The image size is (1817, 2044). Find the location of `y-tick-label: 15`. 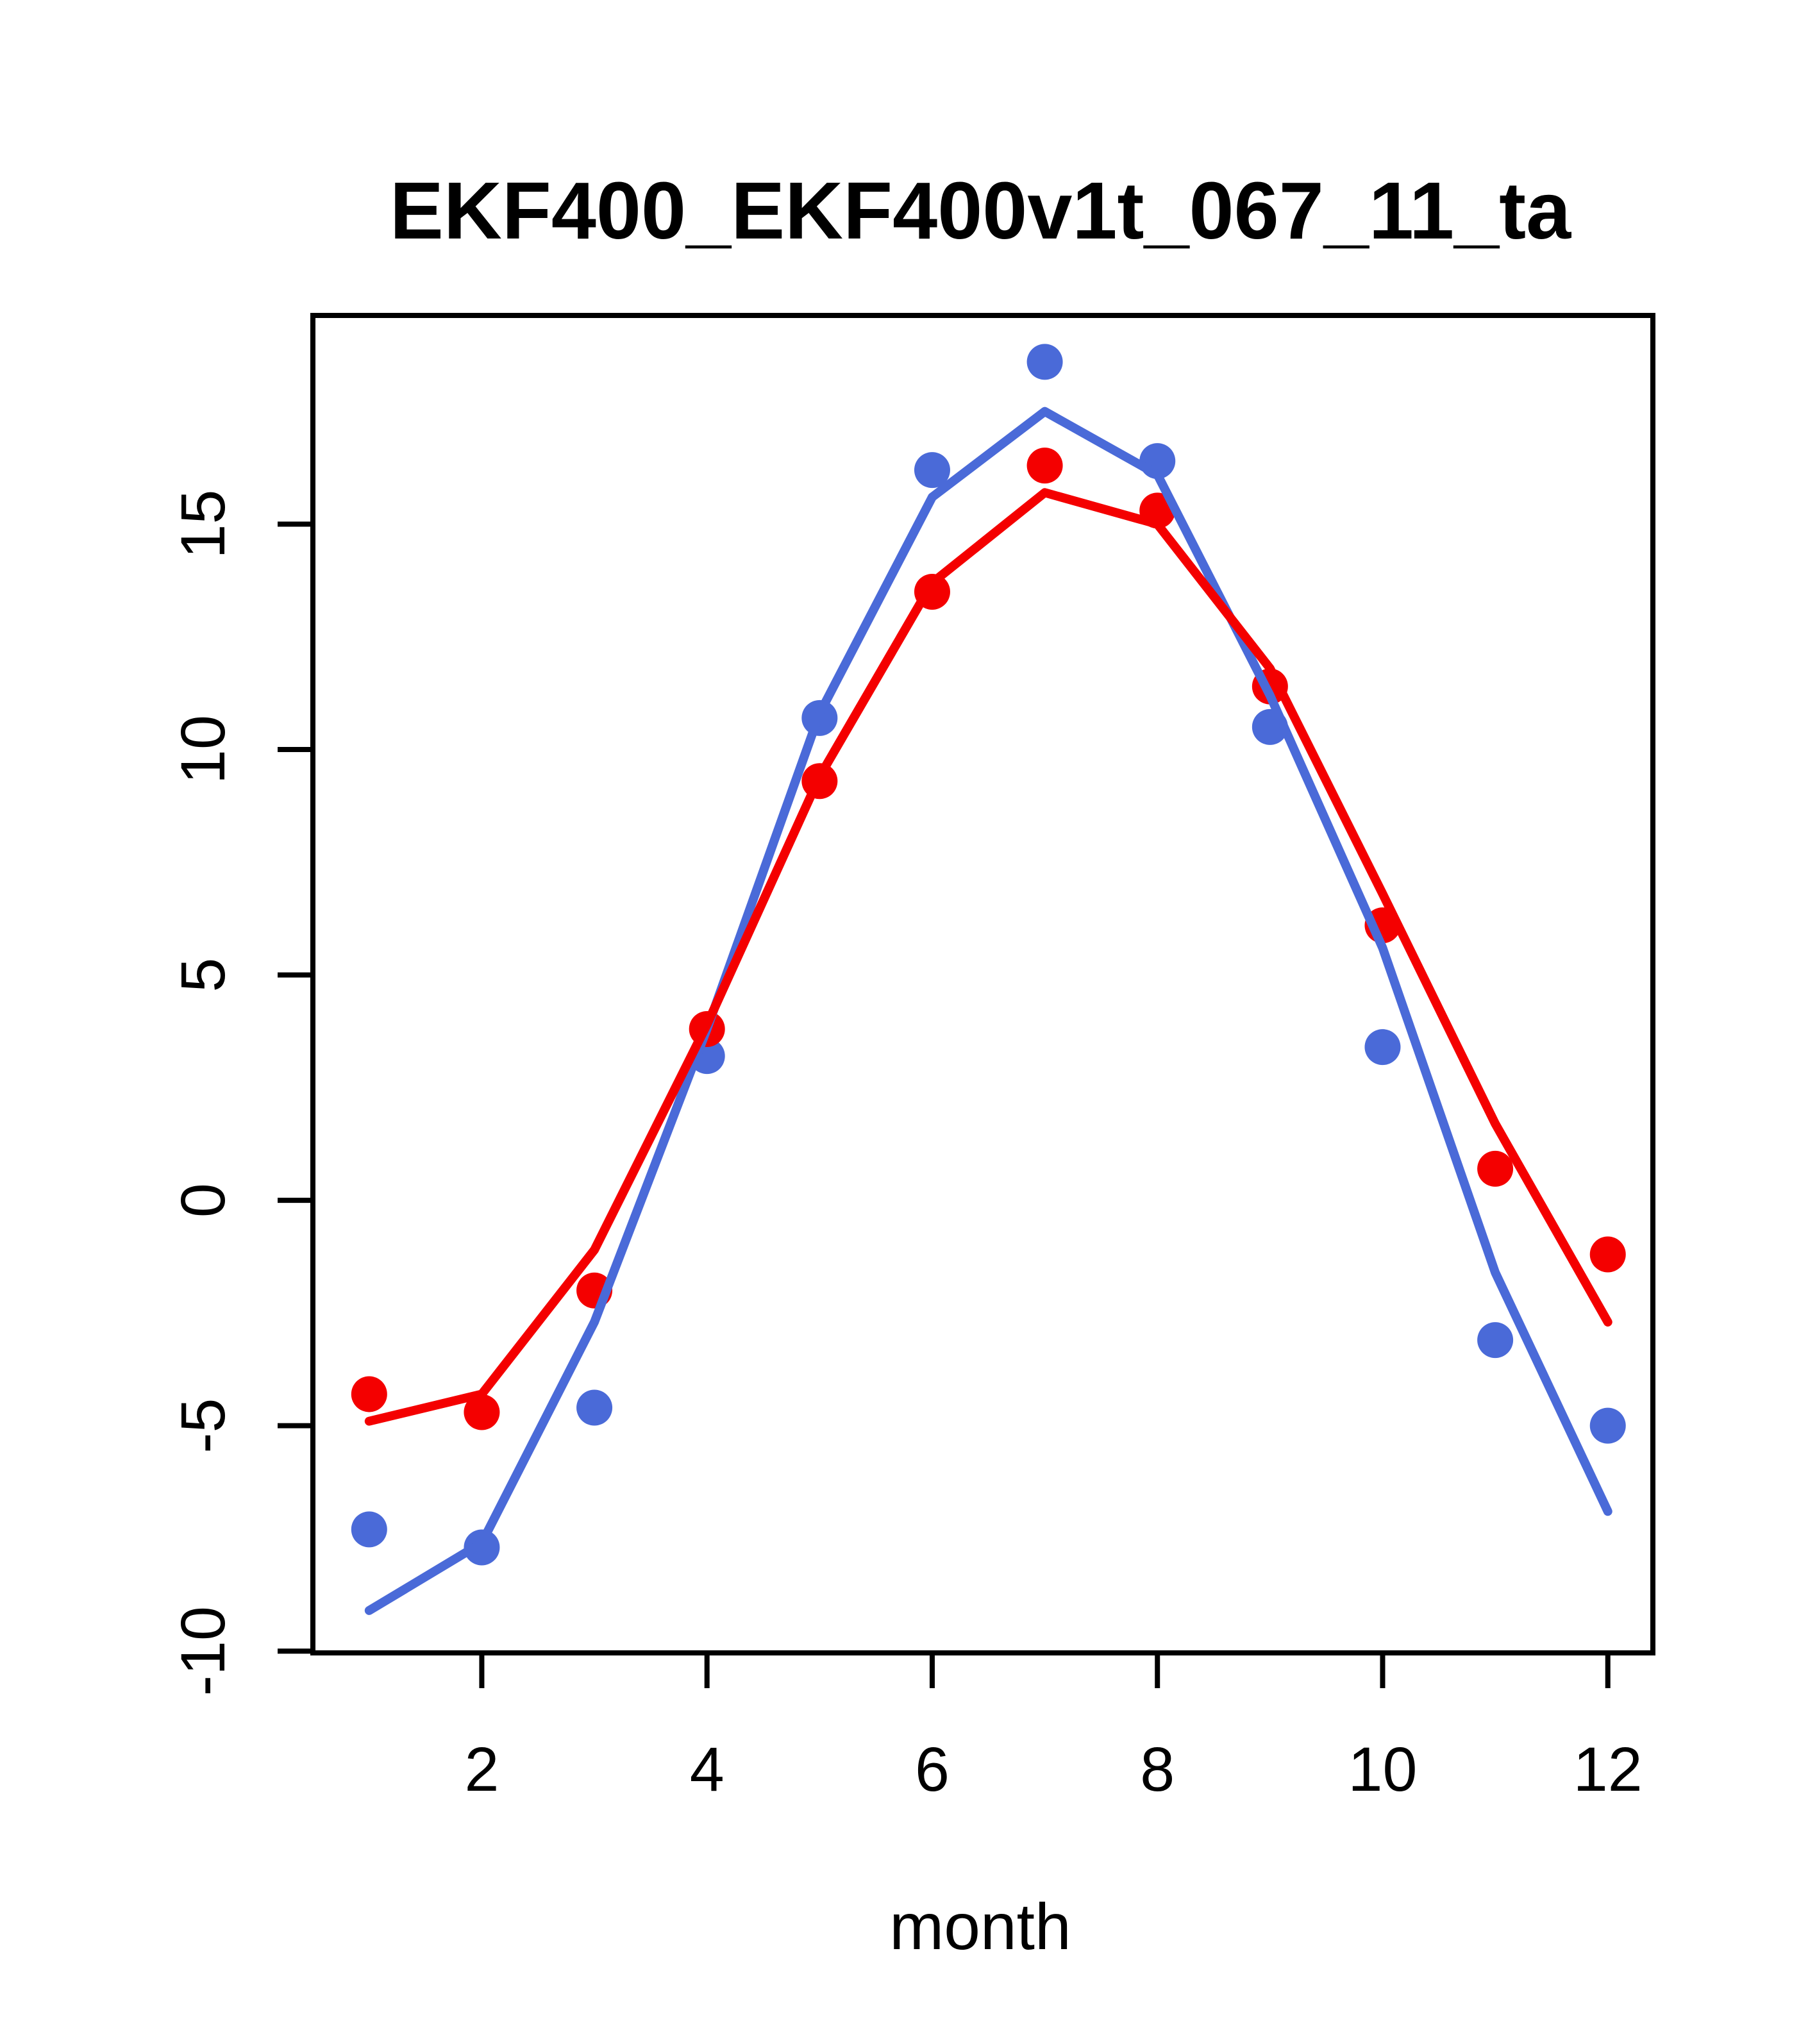

y-tick-label: 15 is located at coordinates (203, 525).